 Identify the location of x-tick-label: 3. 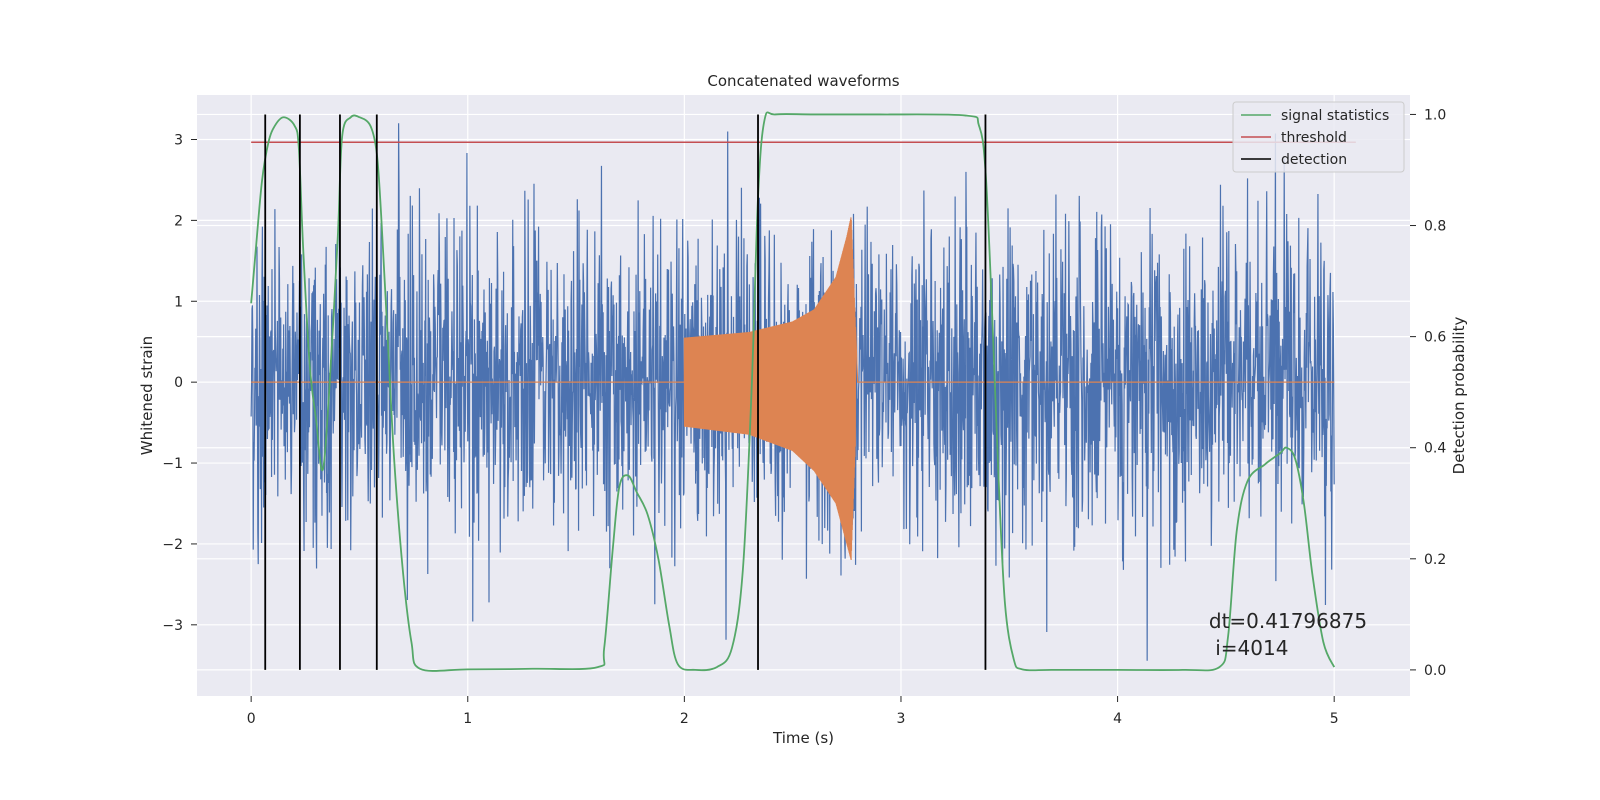
(901, 719).